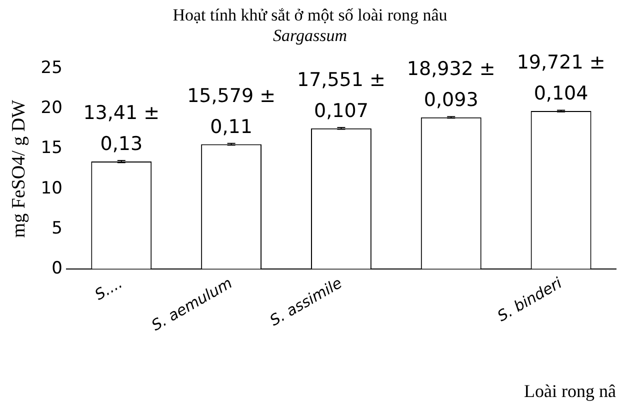 The image size is (624, 409). Describe the element at coordinates (570, 390) in the screenshot. I see `x-axis-title: Loài rong nâ` at that location.